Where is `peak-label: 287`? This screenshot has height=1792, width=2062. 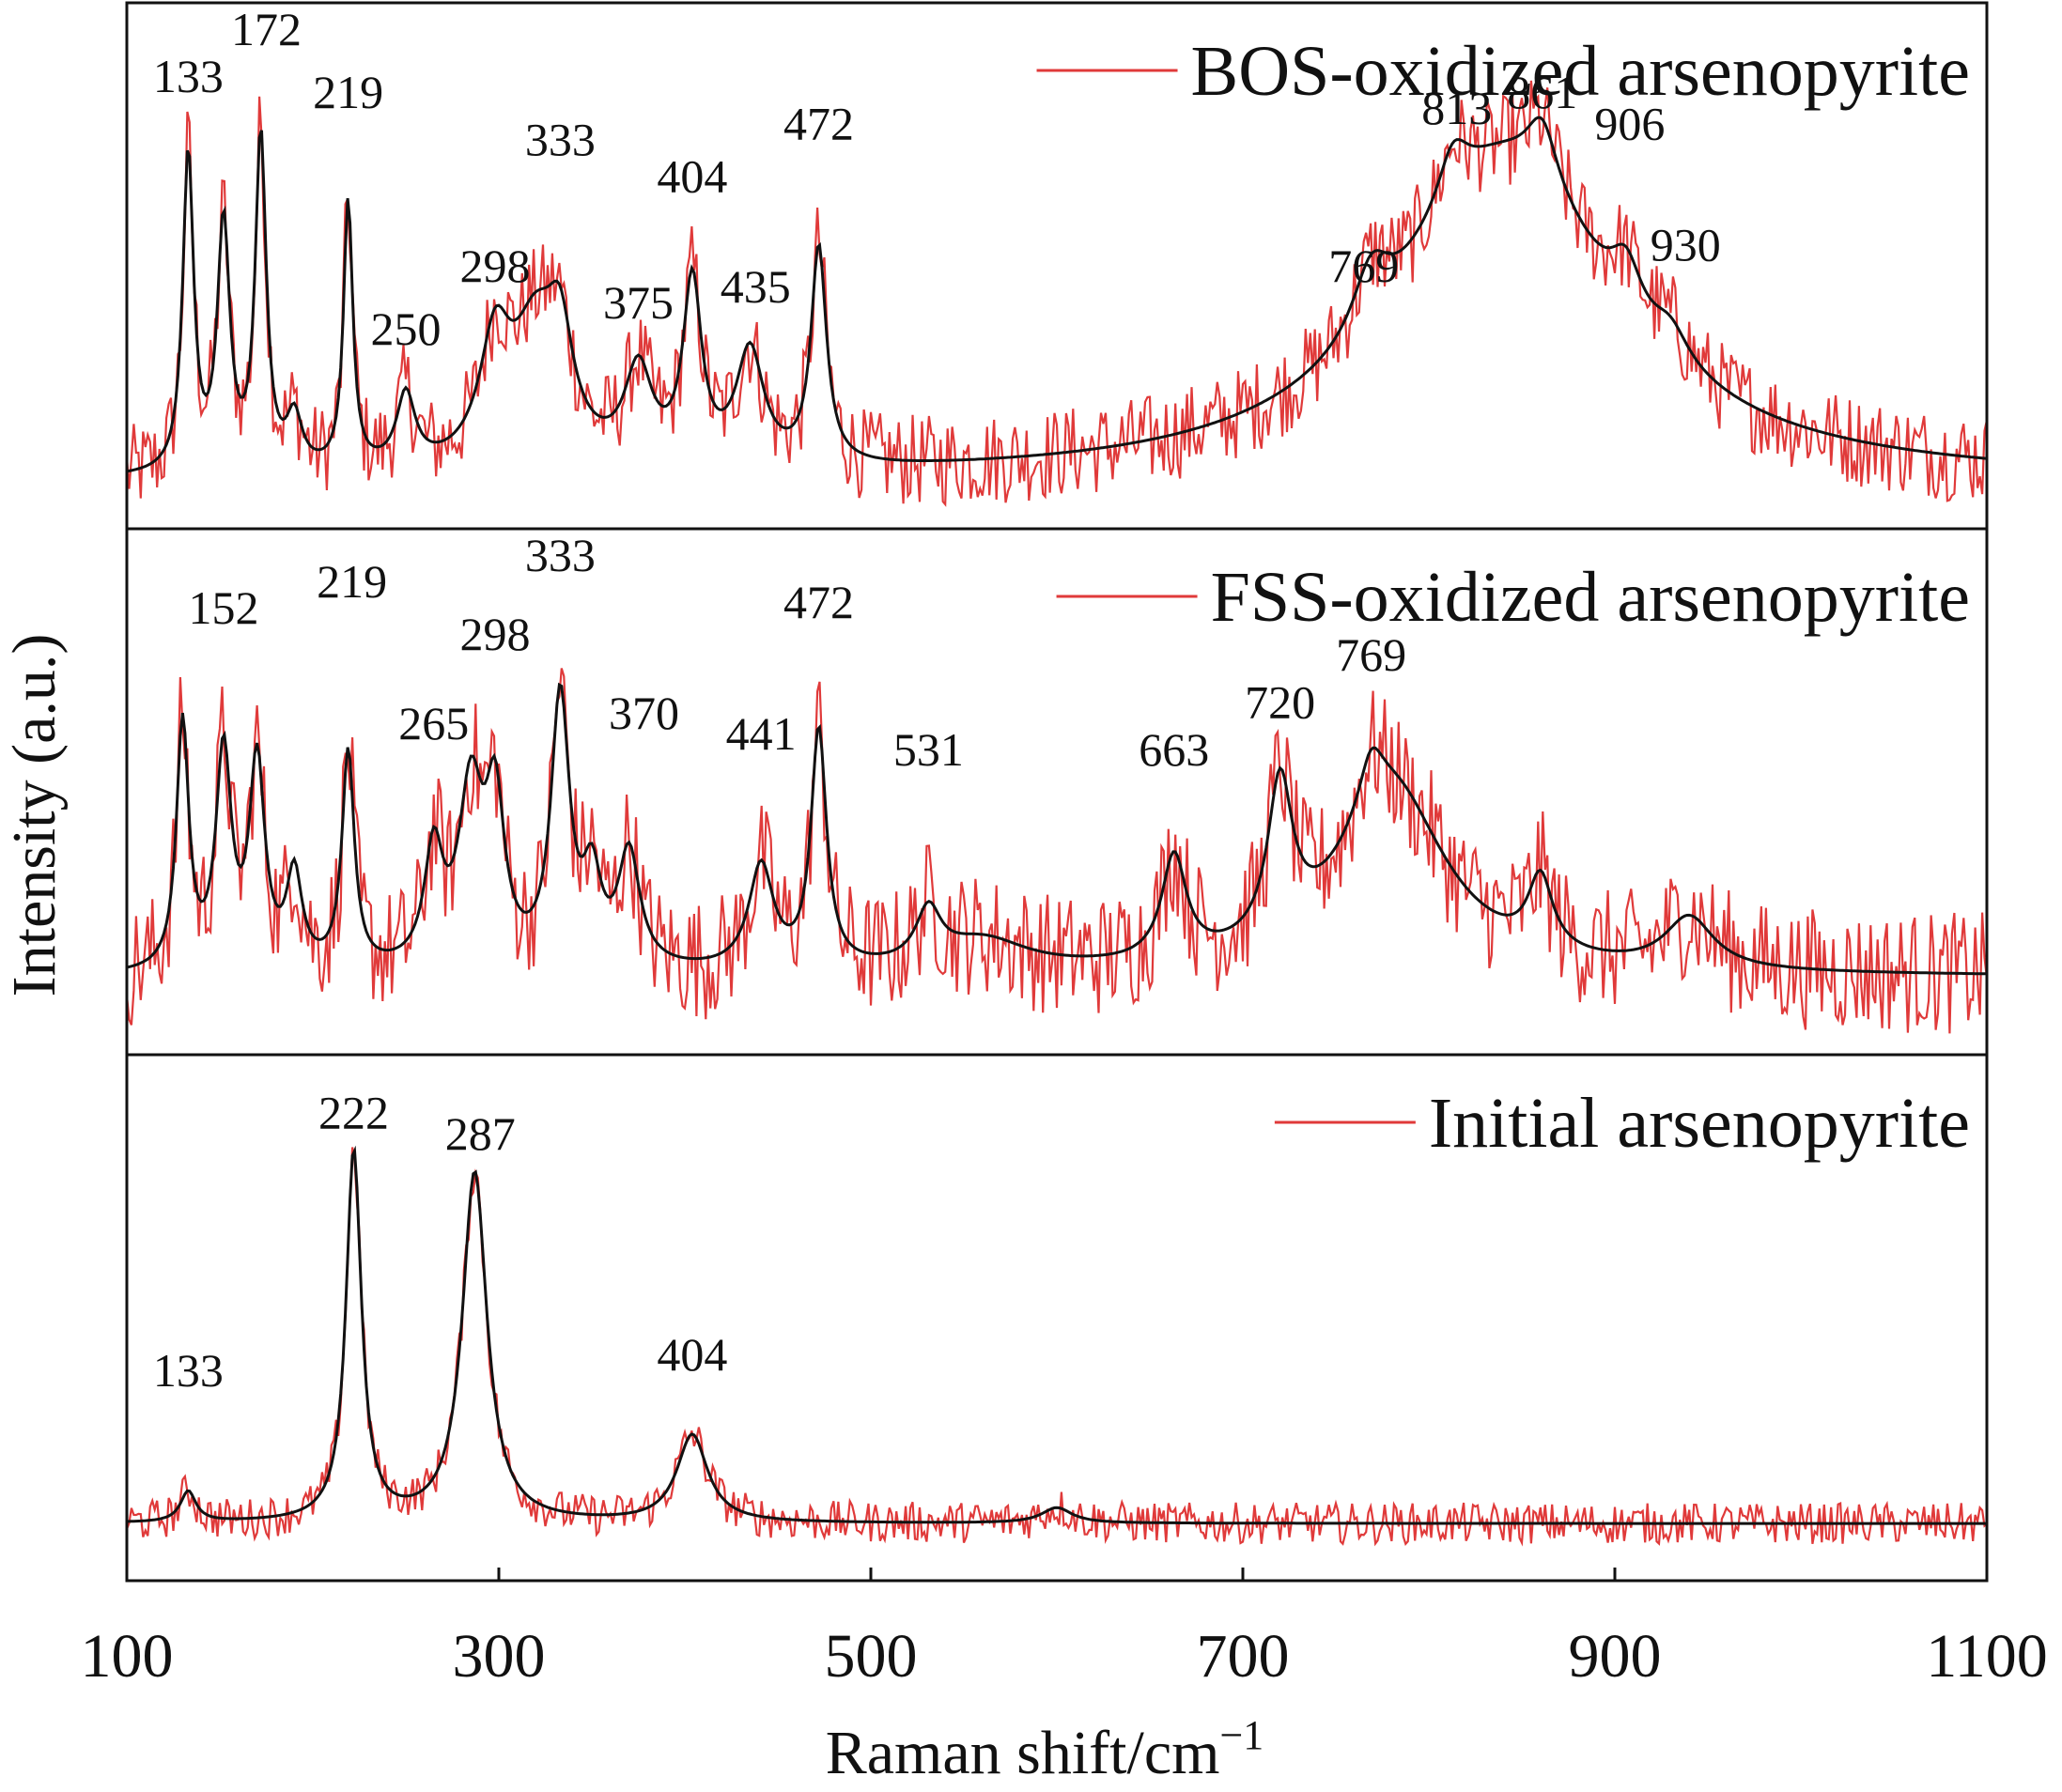
peak-label: 287 is located at coordinates (480, 1133).